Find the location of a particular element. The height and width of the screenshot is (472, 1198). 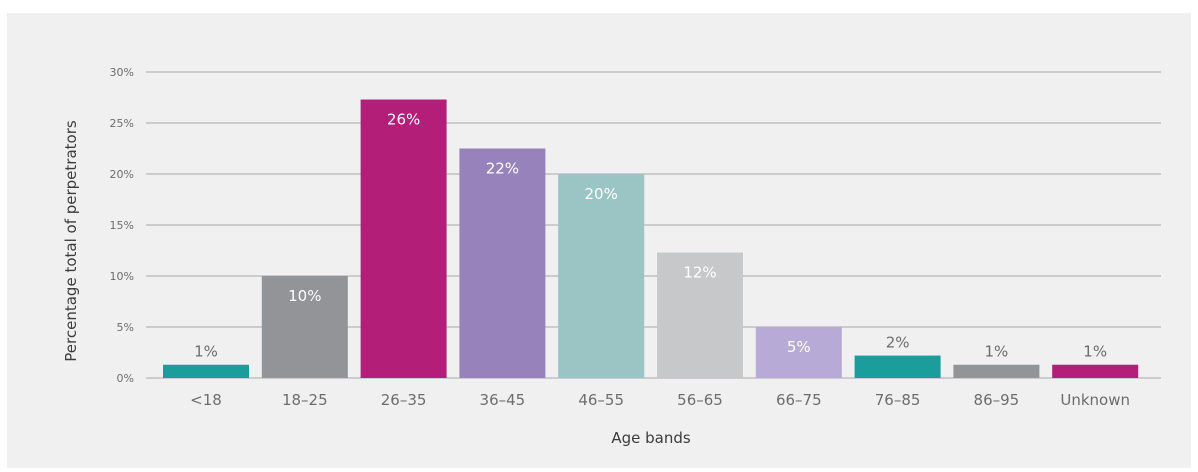

y-tick-label: 5% is located at coordinates (125, 327).